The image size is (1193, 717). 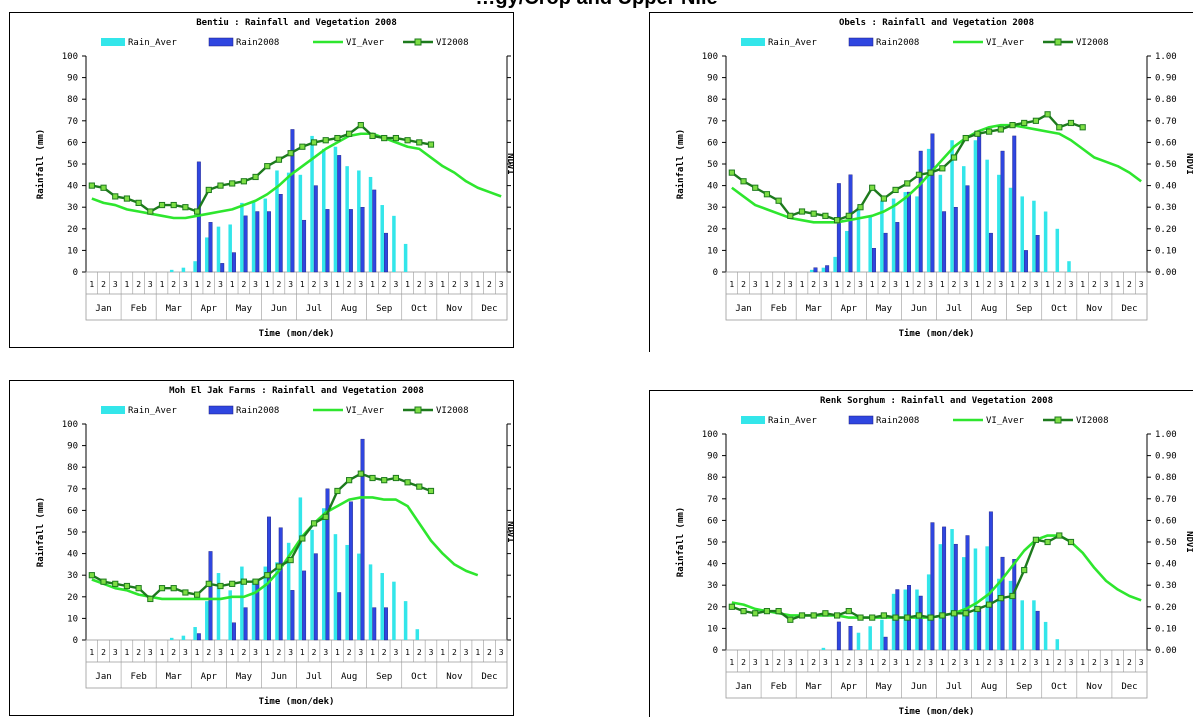 What do you see at coordinates (139, 411) in the screenshot?
I see `legend-item: Rain_Aver` at bounding box center [139, 411].